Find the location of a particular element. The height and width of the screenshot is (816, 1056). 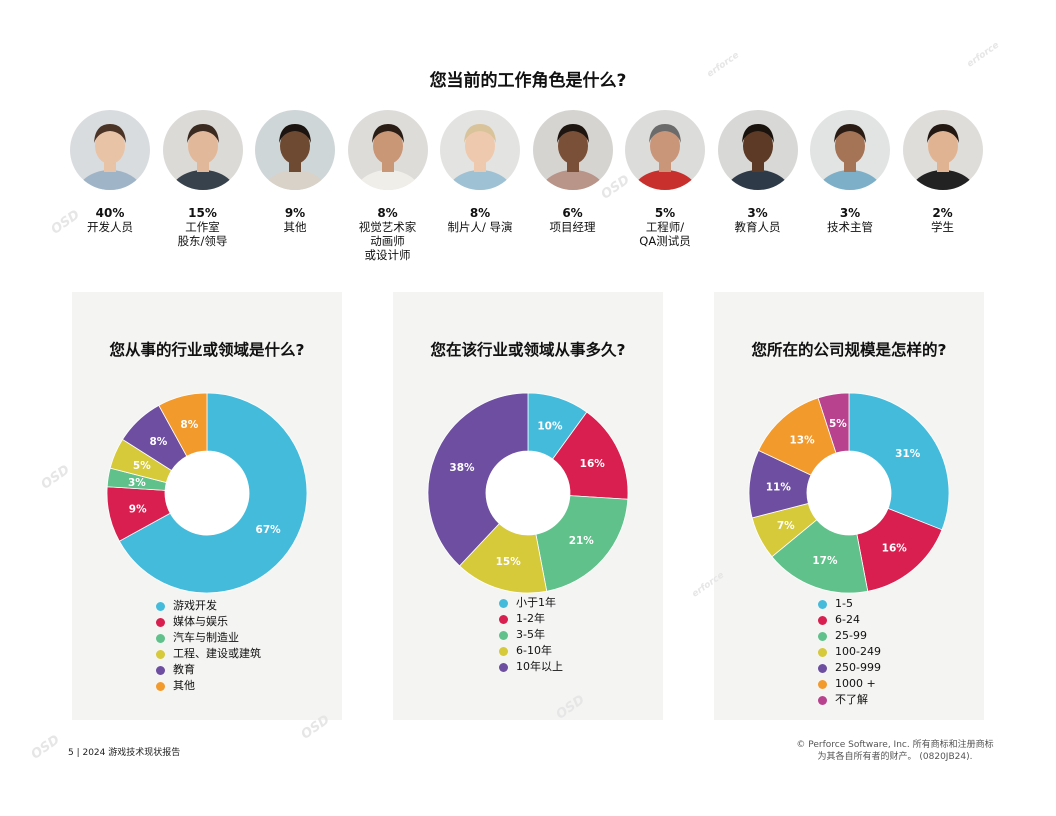

role-percentage: 8% is located at coordinates (387, 213).